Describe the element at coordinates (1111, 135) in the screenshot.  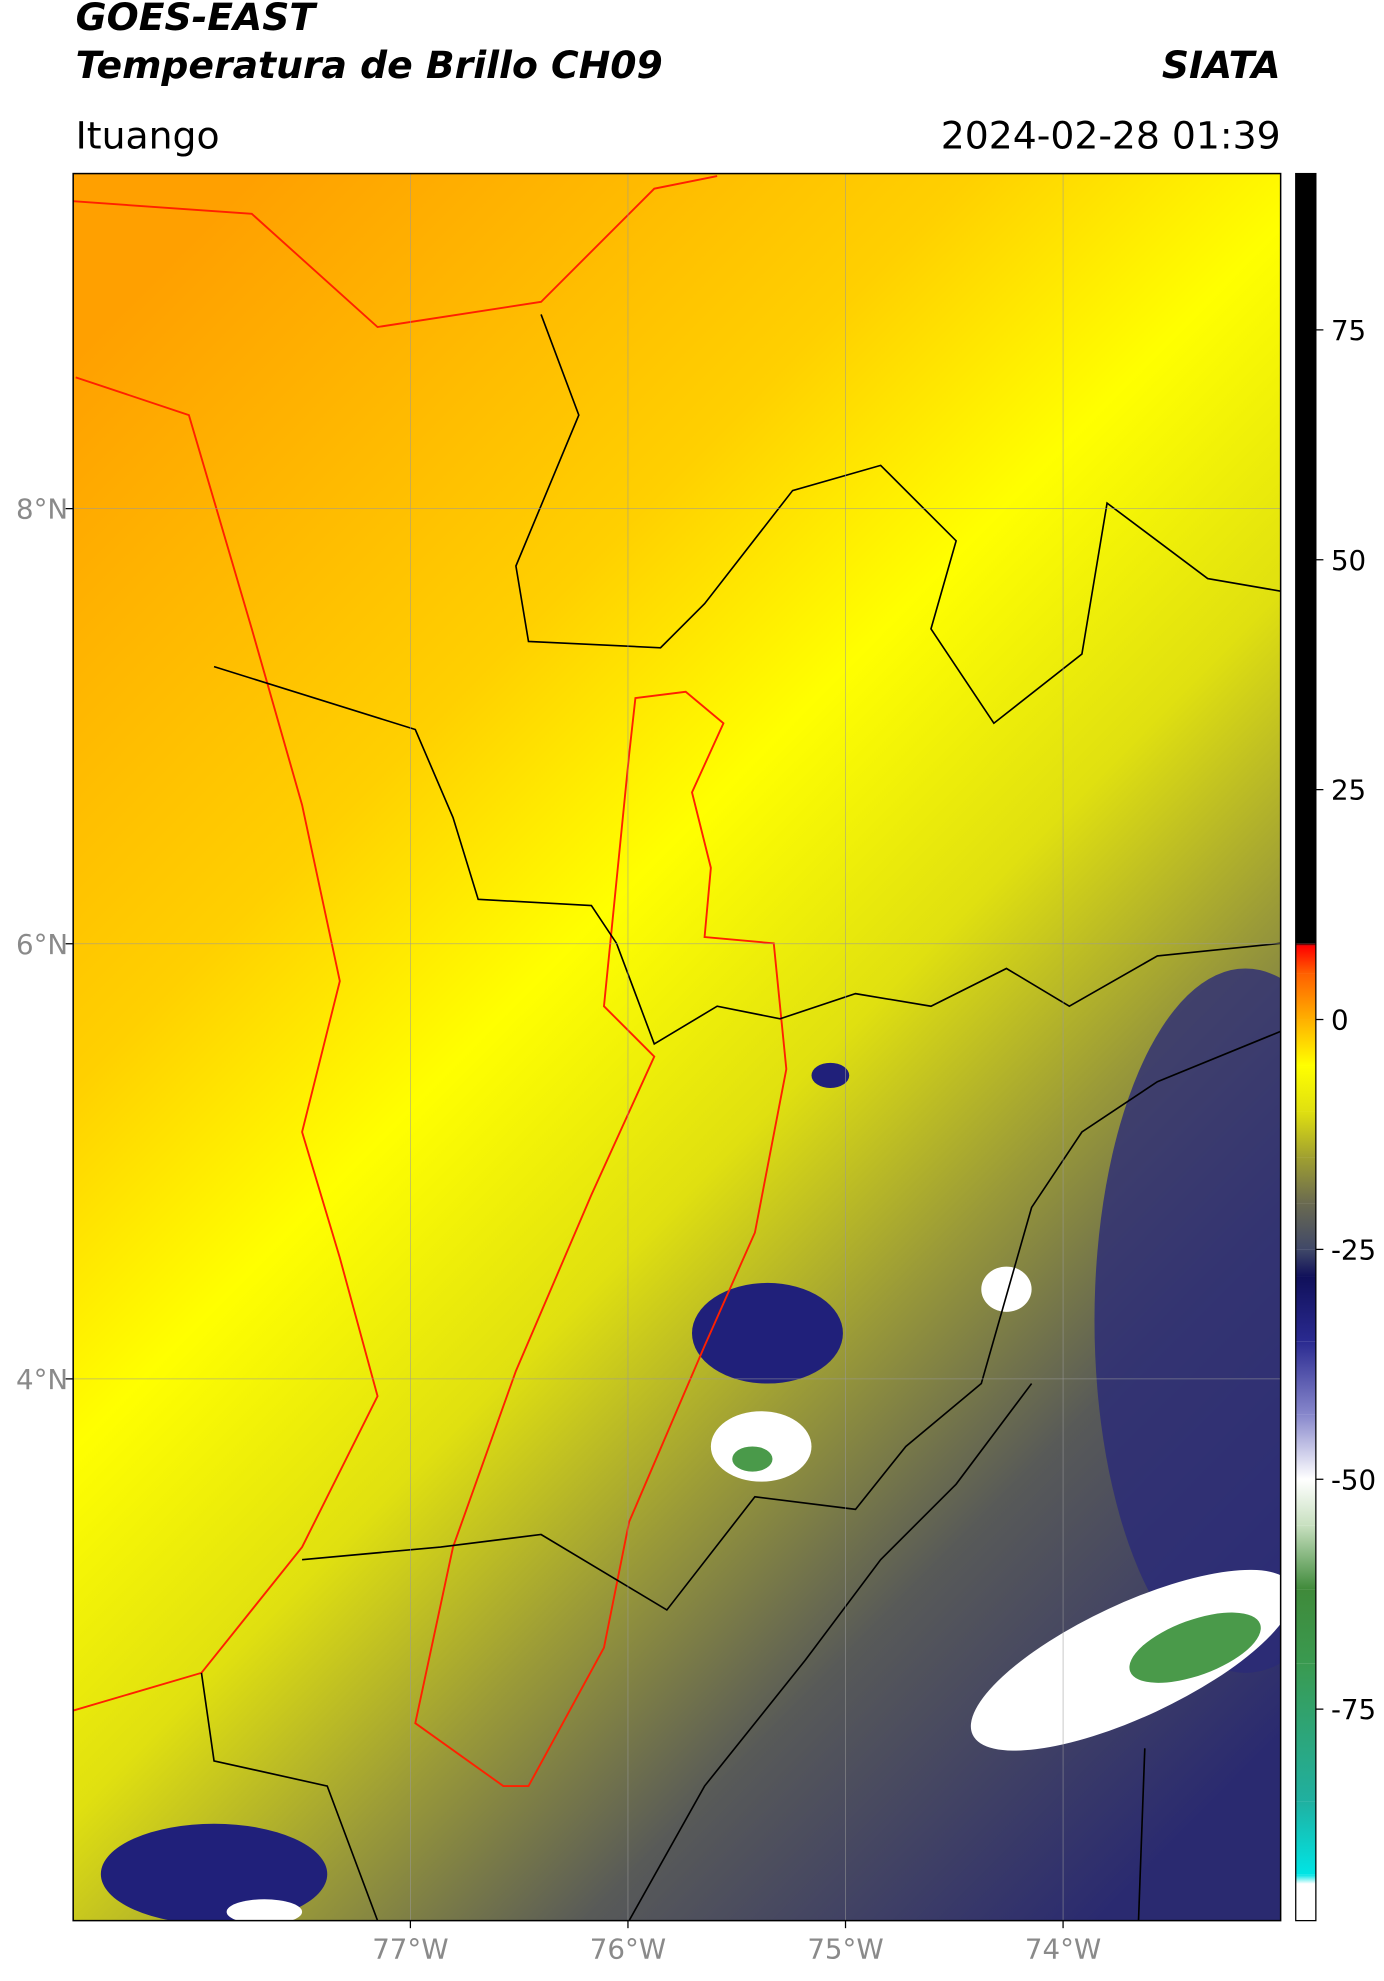
I see `timestamp: 2024-02-28 01:39` at that location.